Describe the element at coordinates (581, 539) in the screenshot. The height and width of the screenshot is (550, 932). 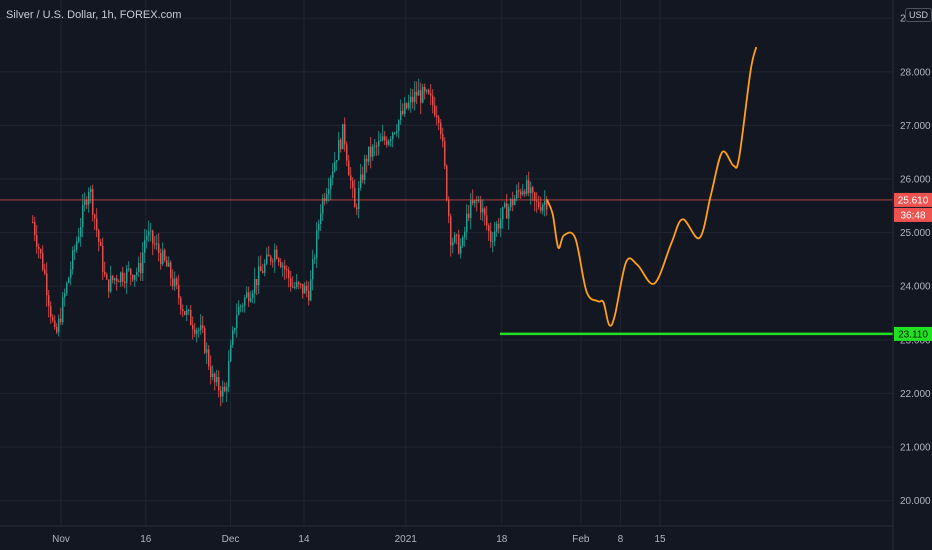
I see `x-tick-label: Feb` at that location.